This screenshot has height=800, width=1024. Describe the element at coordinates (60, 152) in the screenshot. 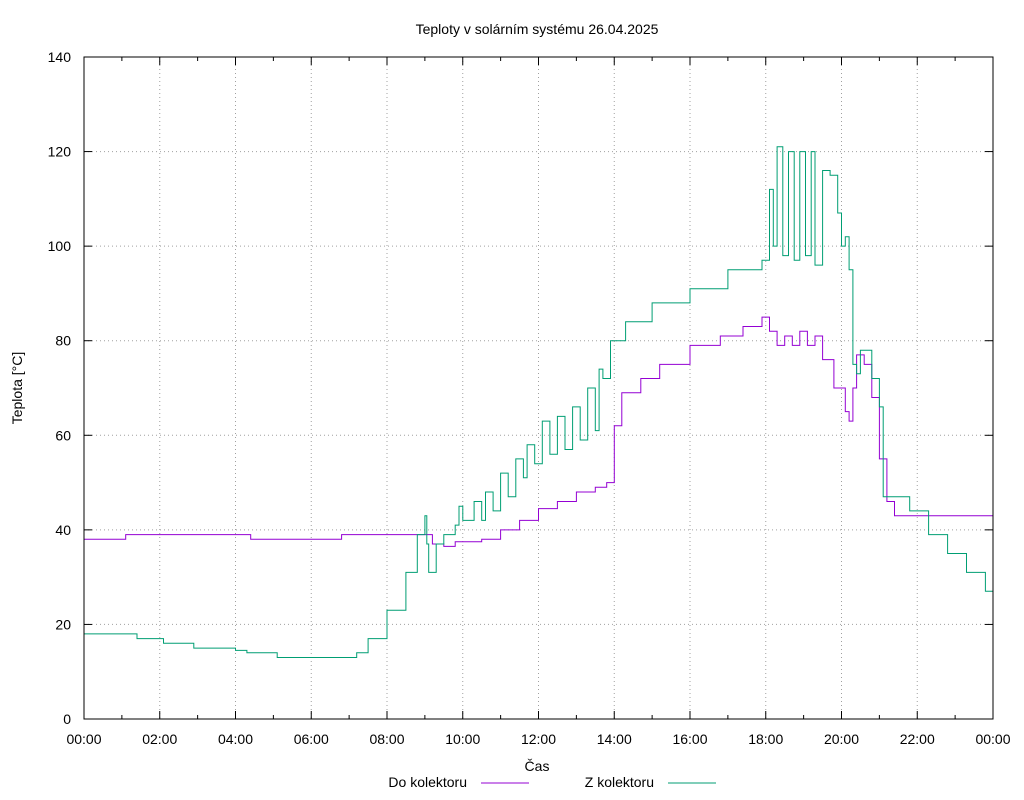

I see `y-tick-label: 120` at that location.